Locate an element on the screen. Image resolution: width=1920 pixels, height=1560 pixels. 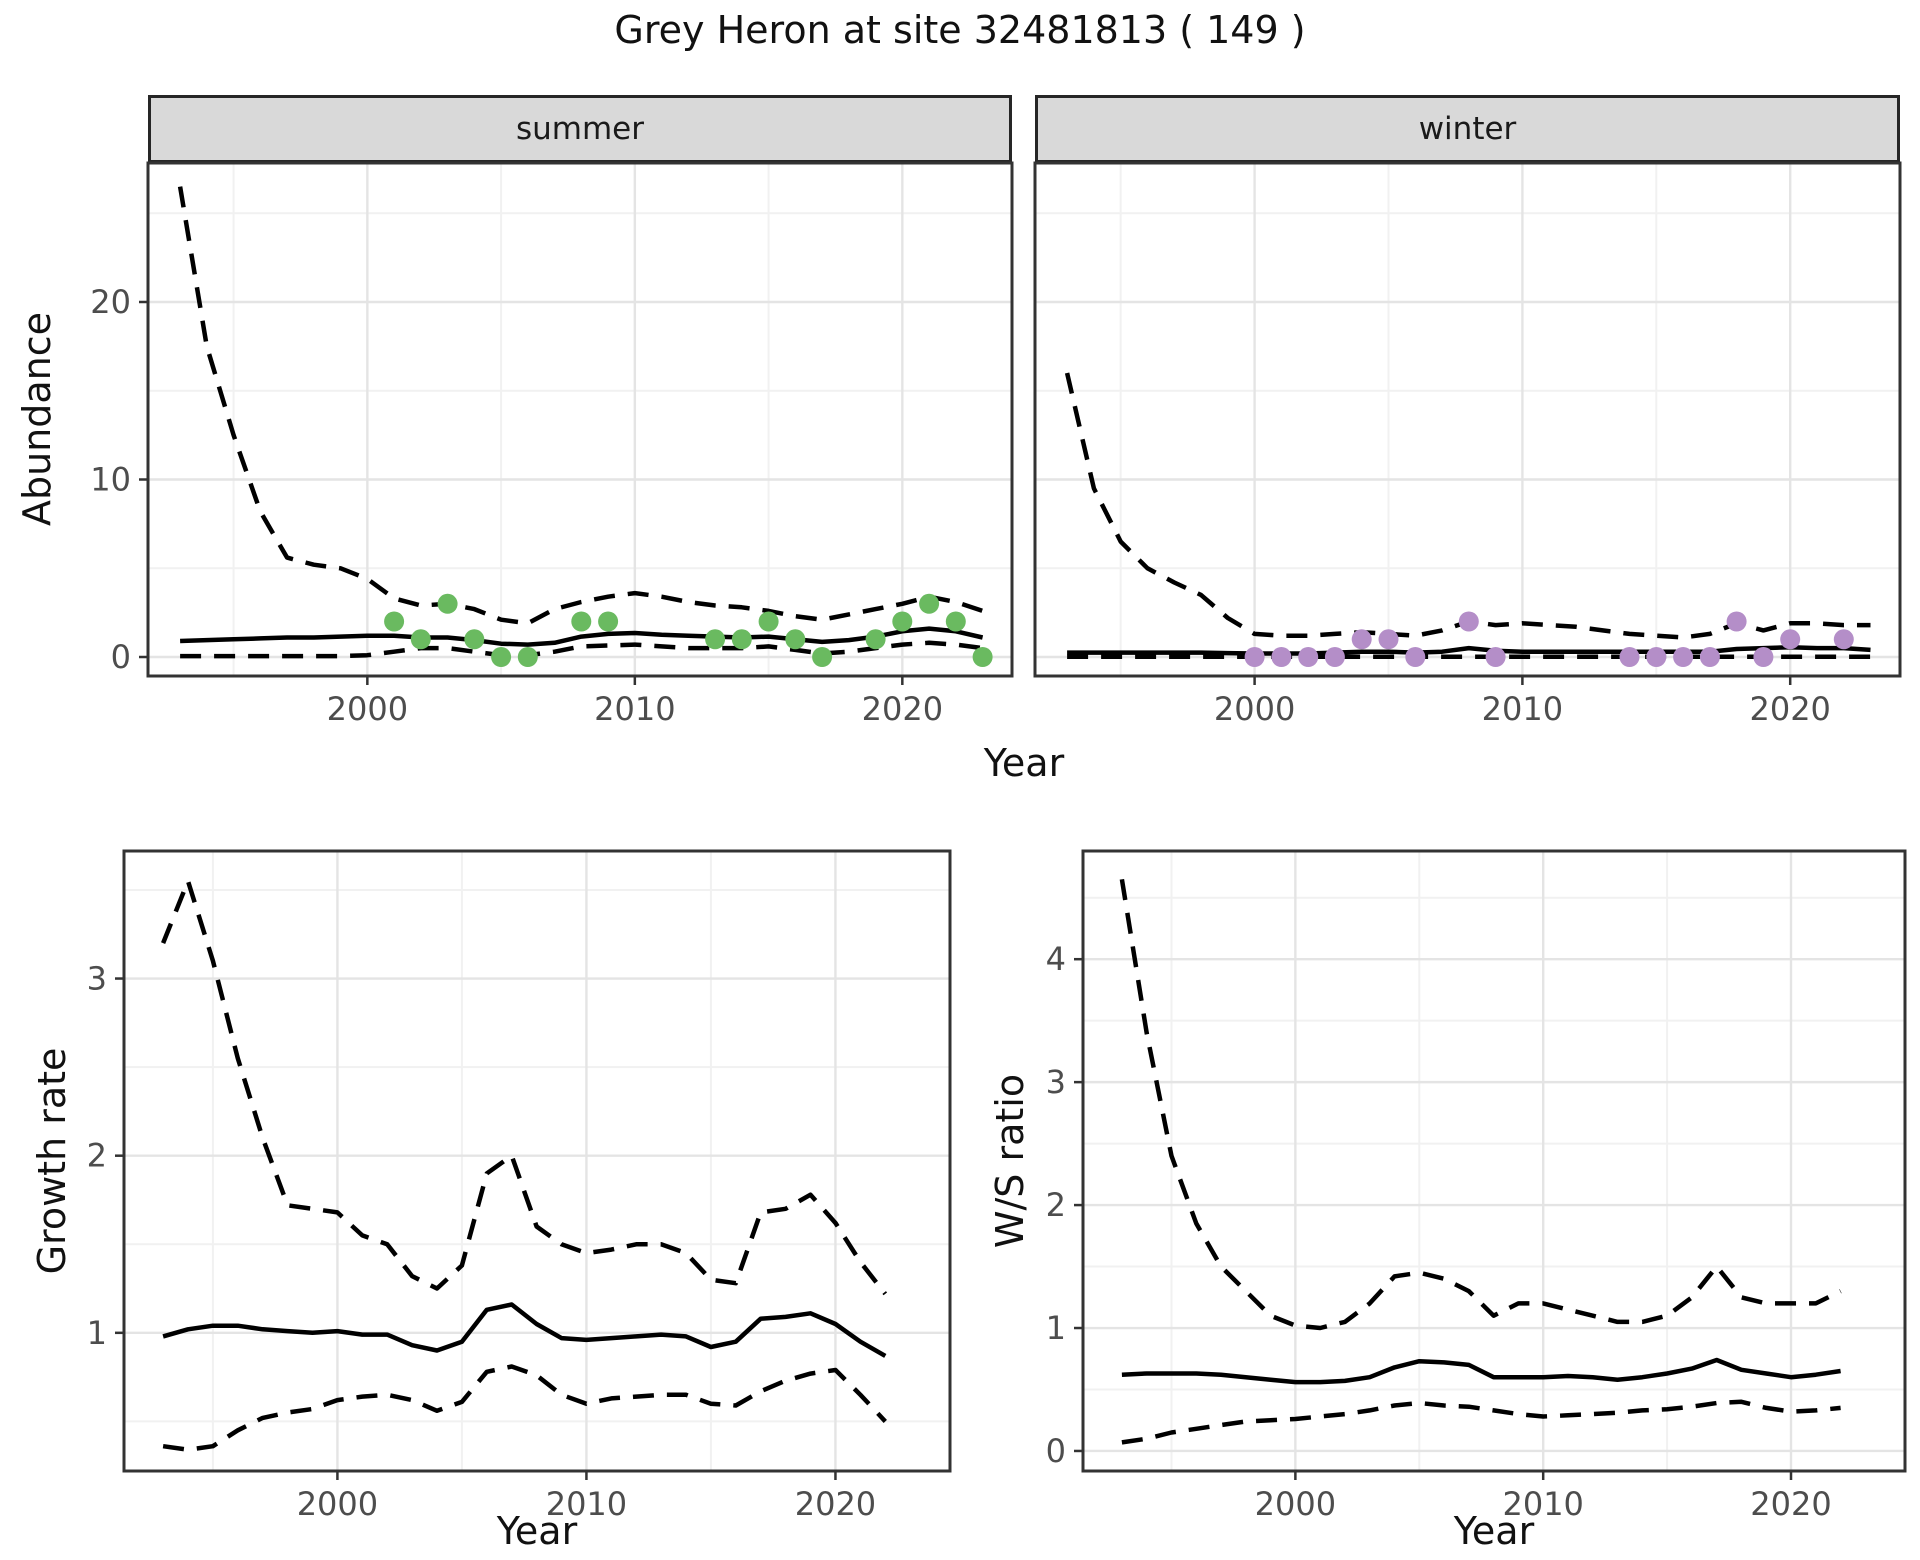
facet-strip-winter-label: winter is located at coordinates (1467, 129).